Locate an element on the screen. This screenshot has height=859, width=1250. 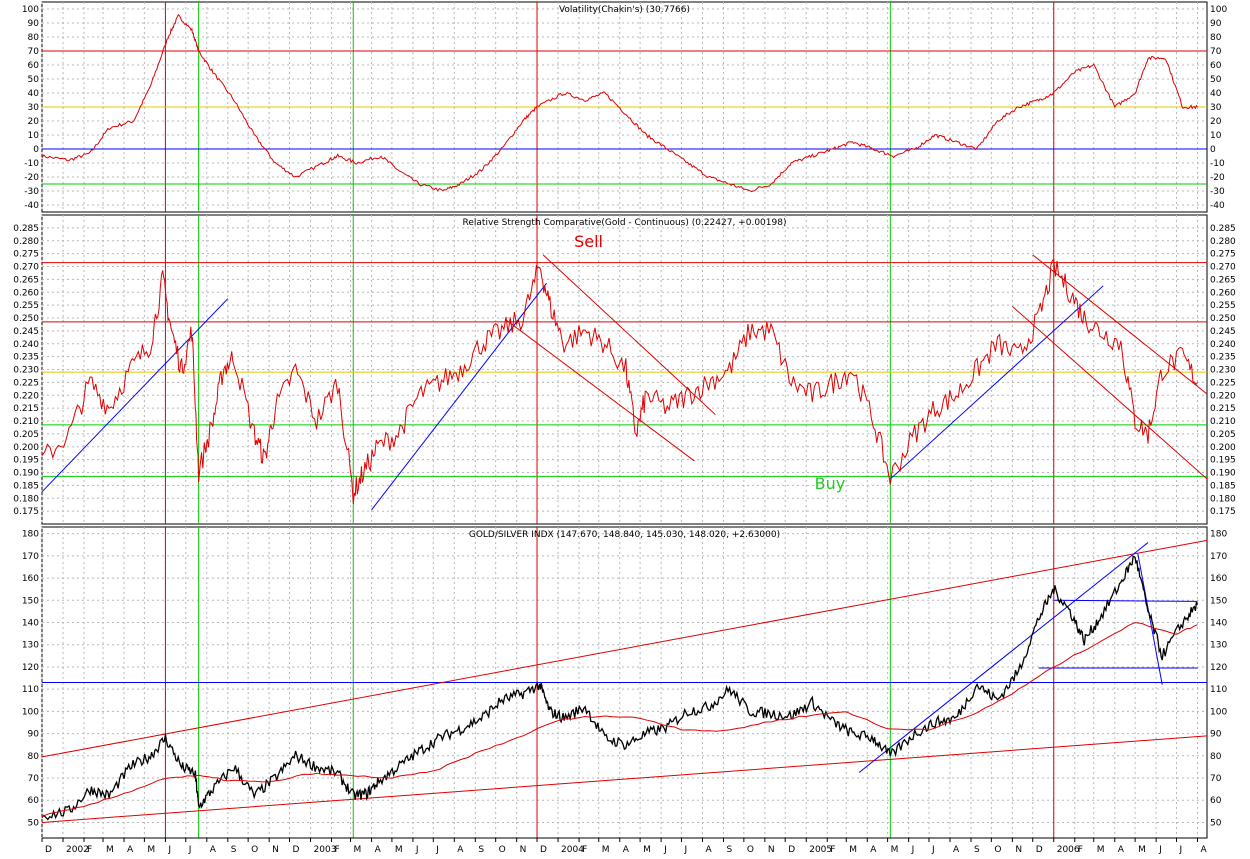
annotation-sell: Sell is located at coordinates (588, 241).